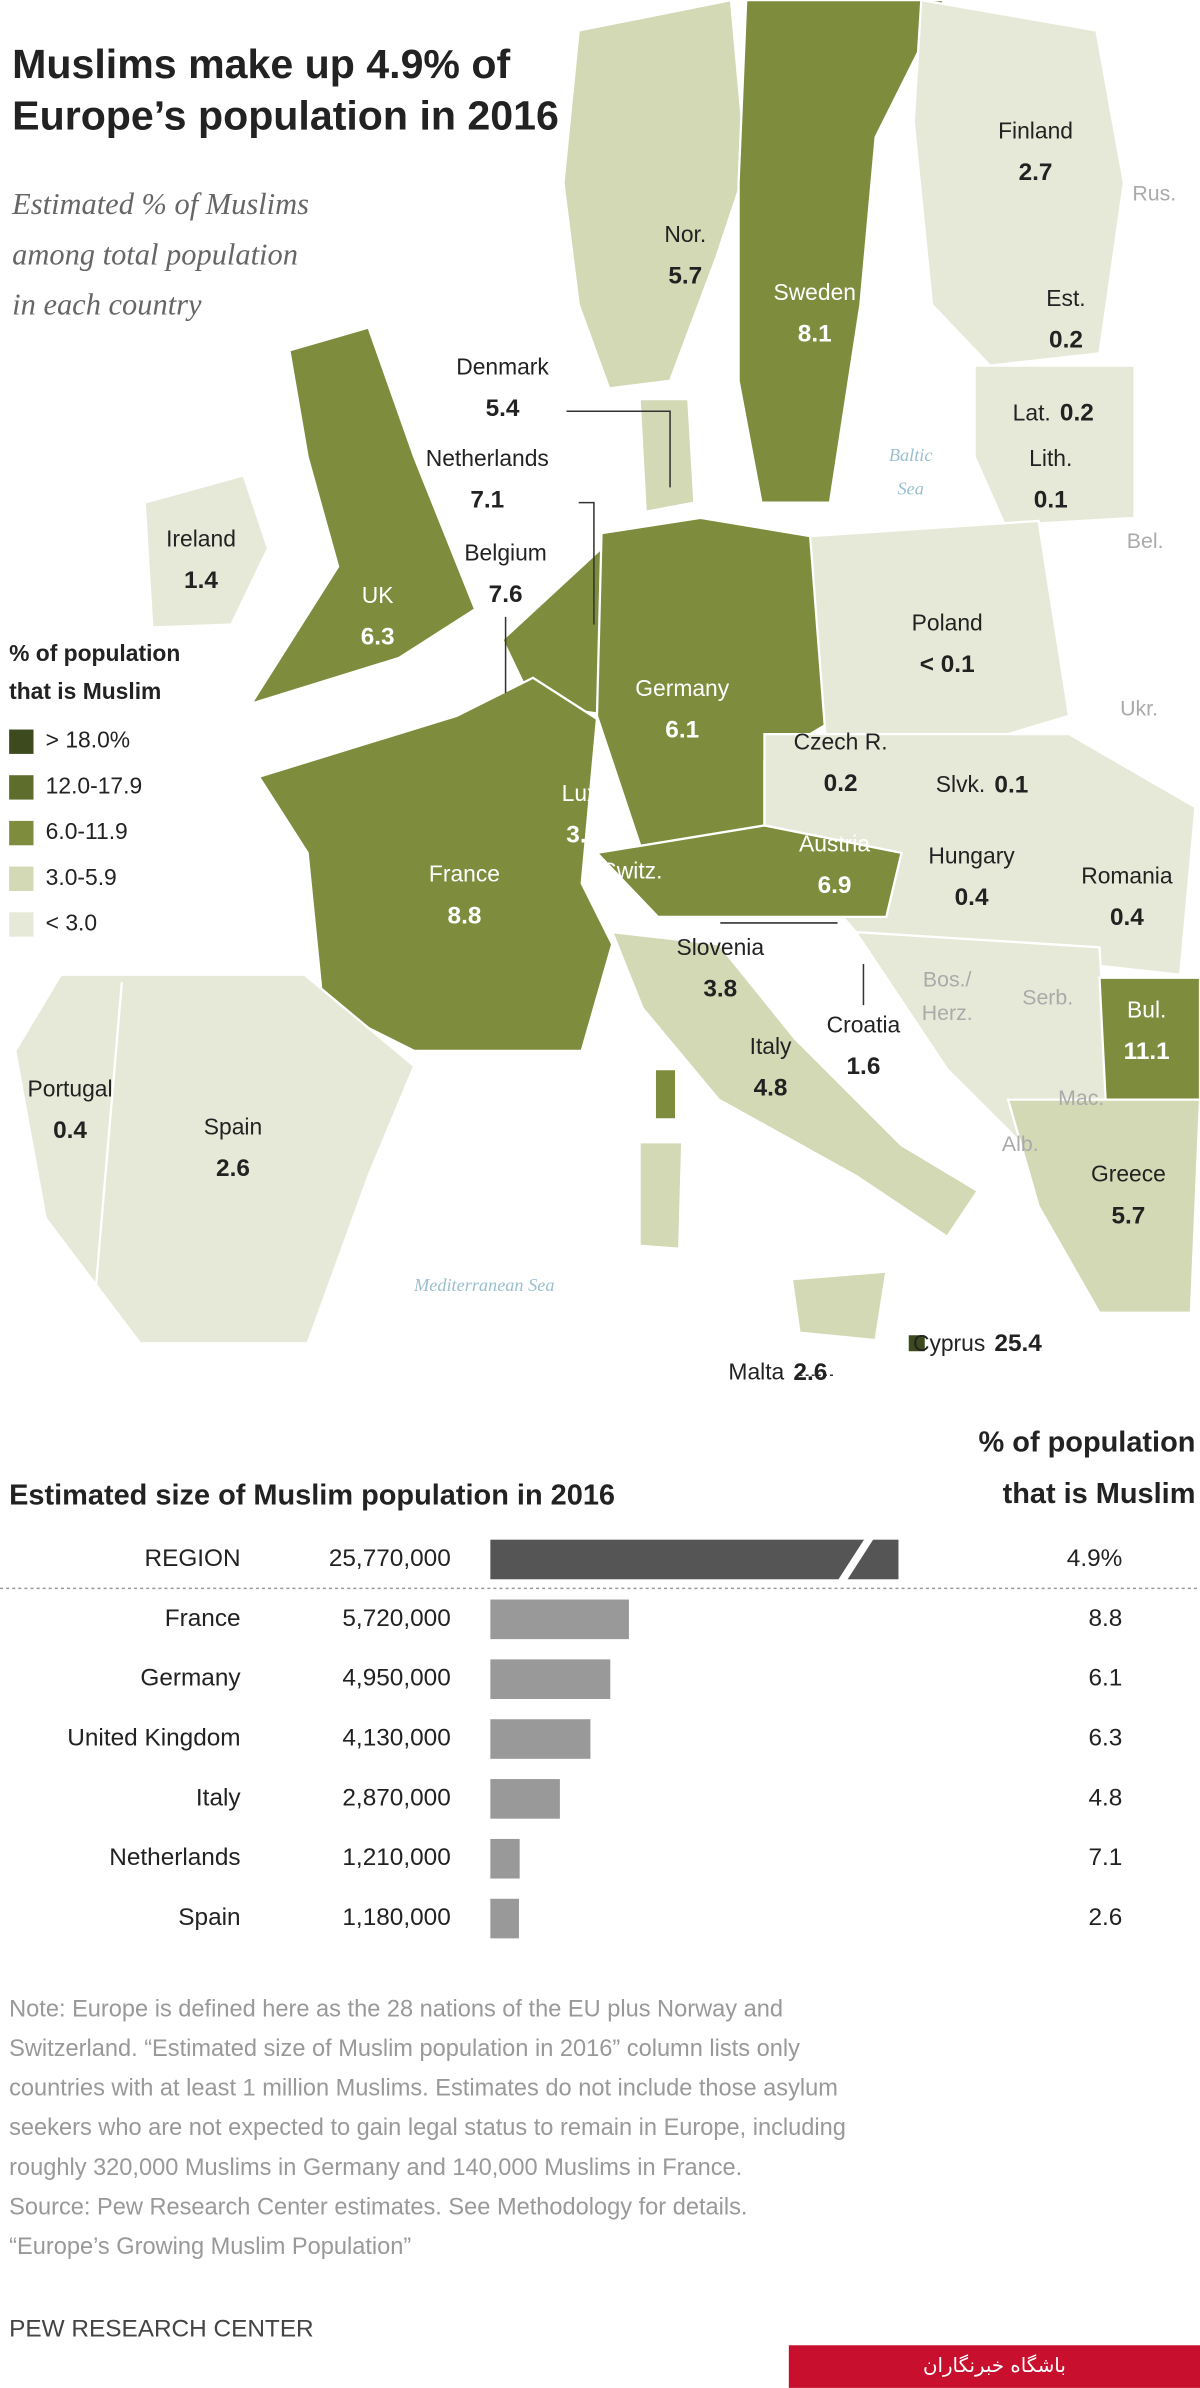 The width and height of the screenshot is (1200, 2388). I want to click on bulgaria, so click(1149, 1038).